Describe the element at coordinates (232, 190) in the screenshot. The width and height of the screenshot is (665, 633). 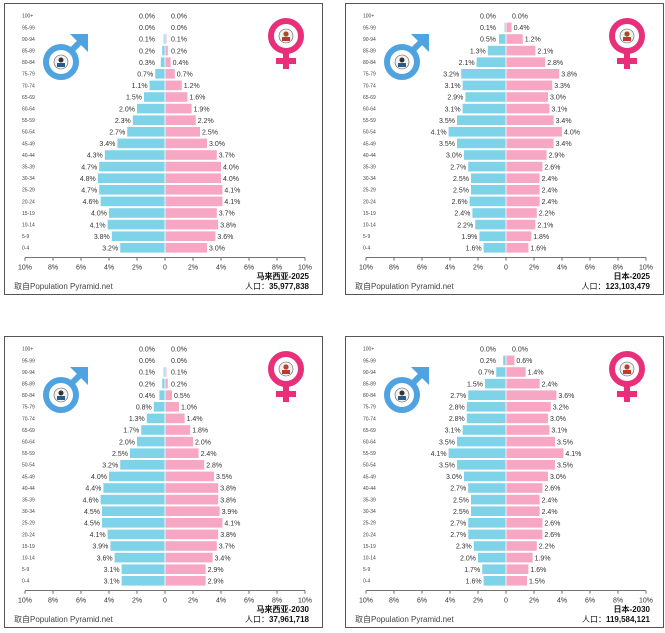
I see `female-value-label: 4.1%` at that location.